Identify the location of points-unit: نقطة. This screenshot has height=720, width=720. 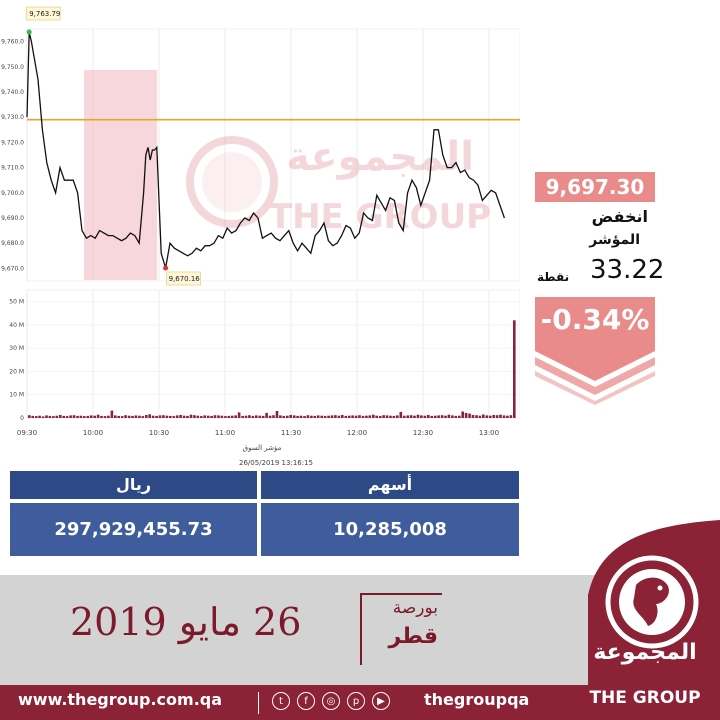
(553, 277).